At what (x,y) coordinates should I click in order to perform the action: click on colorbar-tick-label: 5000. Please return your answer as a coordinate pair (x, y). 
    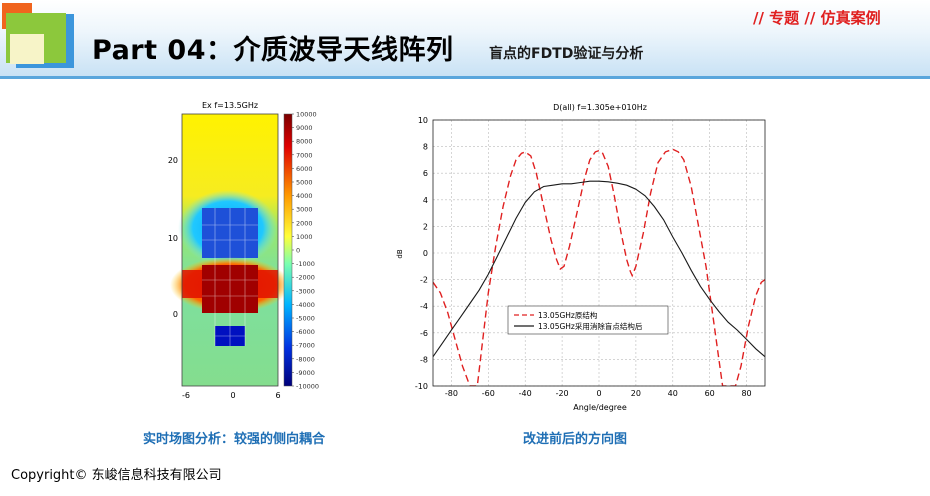
    Looking at the image, I should click on (304, 183).